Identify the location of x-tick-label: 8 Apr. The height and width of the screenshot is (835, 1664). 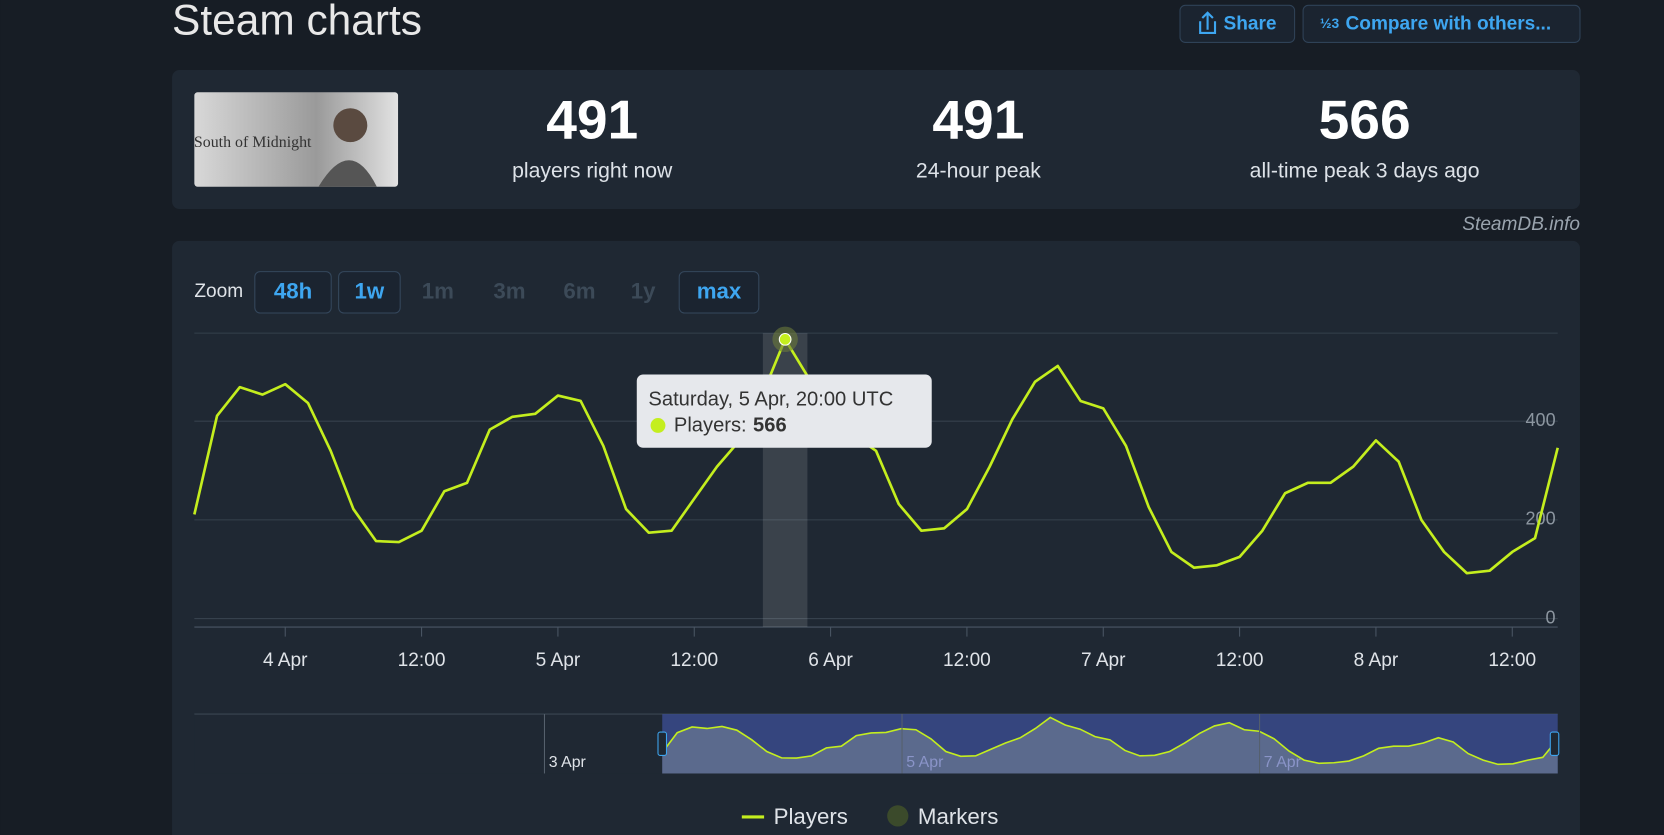
(1376, 660).